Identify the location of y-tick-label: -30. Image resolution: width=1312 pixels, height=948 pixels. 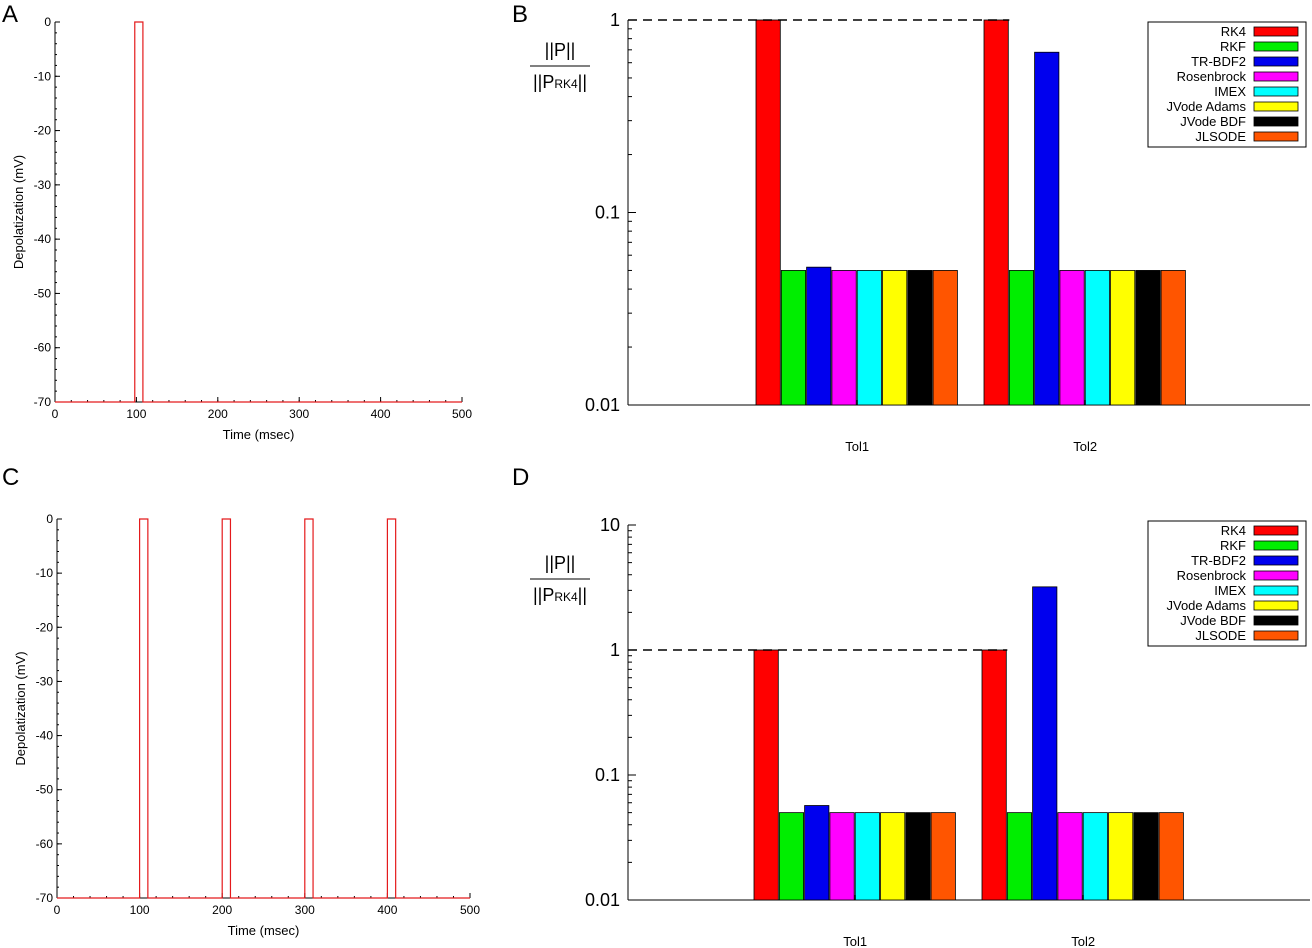
(45, 681).